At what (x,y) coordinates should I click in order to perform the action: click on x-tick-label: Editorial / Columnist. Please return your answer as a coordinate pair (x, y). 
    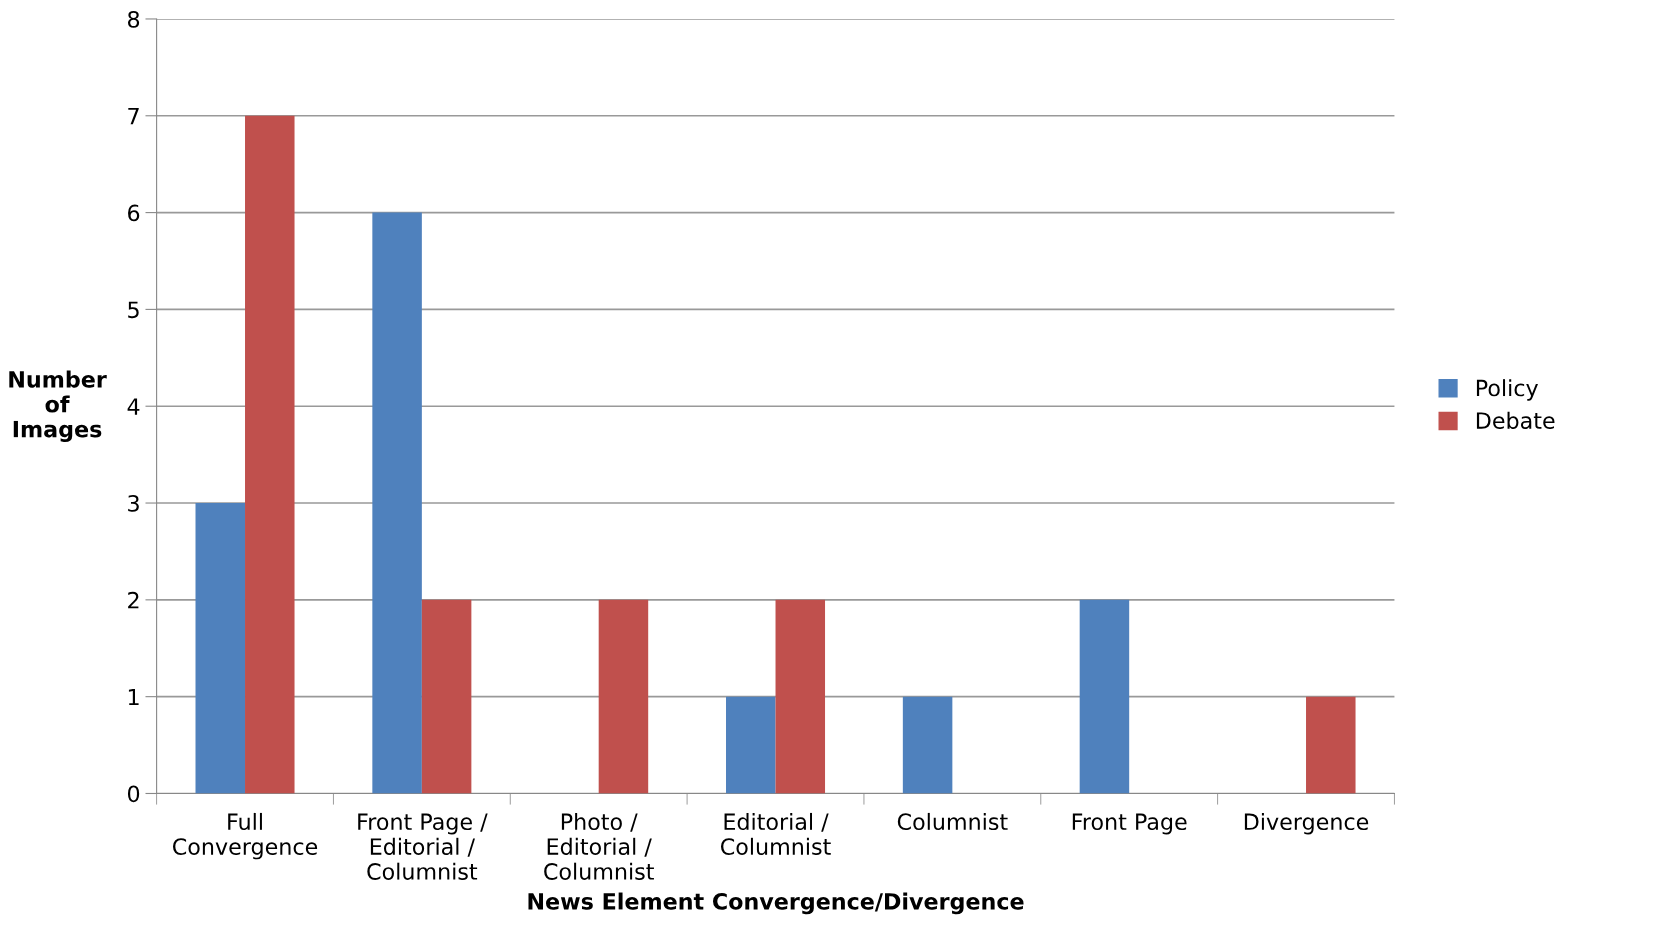
    Looking at the image, I should click on (775, 834).